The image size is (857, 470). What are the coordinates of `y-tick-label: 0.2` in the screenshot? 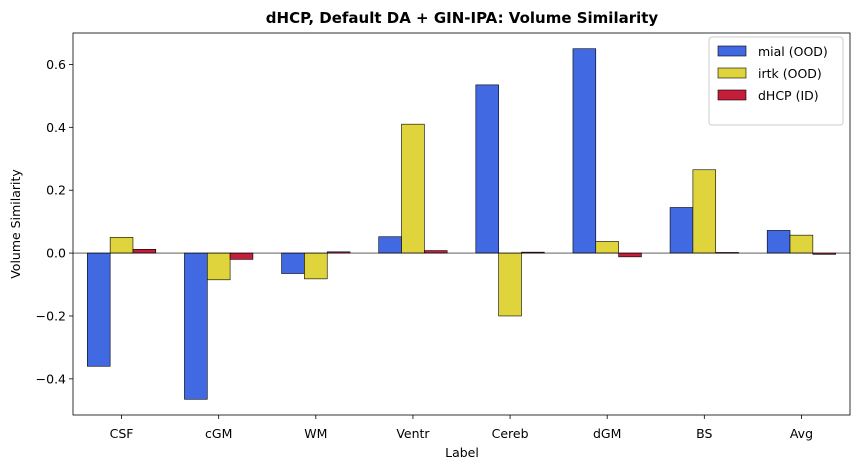 It's located at (56, 190).